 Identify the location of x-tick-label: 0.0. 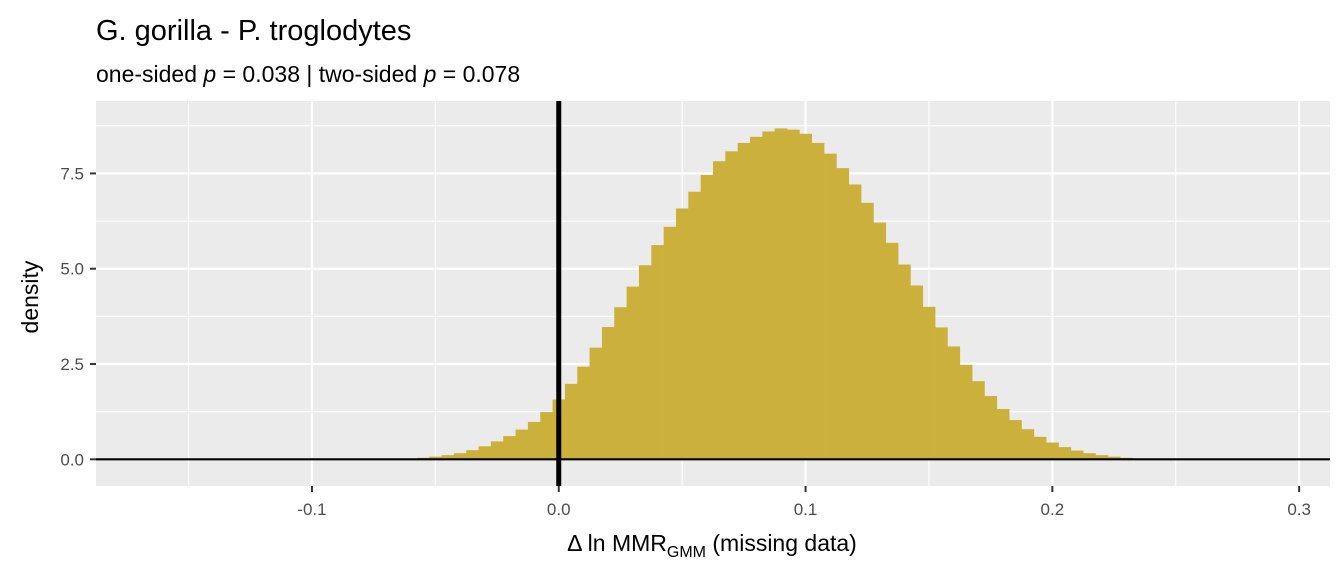
(559, 509).